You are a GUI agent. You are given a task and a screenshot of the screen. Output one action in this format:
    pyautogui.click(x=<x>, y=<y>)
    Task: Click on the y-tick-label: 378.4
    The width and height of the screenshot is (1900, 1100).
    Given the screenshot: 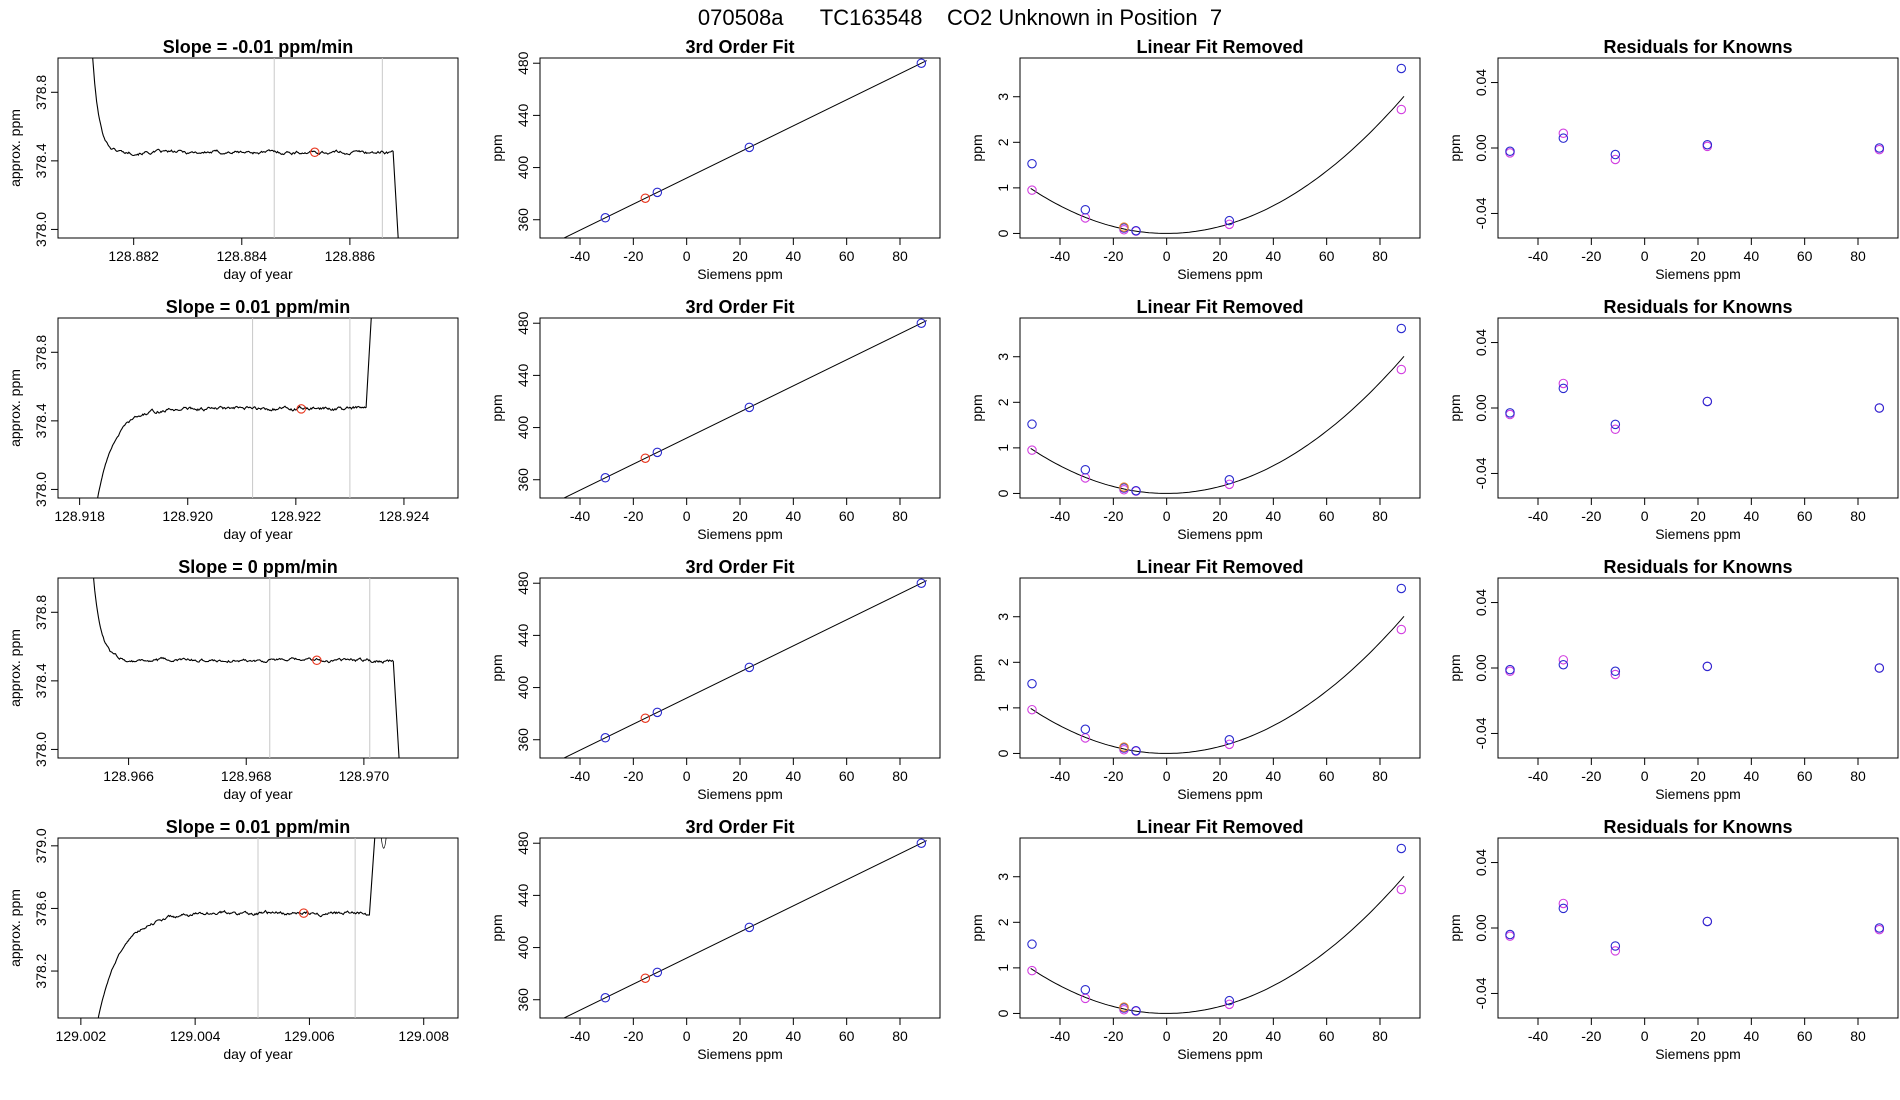 What is the action you would take?
    pyautogui.click(x=41, y=160)
    